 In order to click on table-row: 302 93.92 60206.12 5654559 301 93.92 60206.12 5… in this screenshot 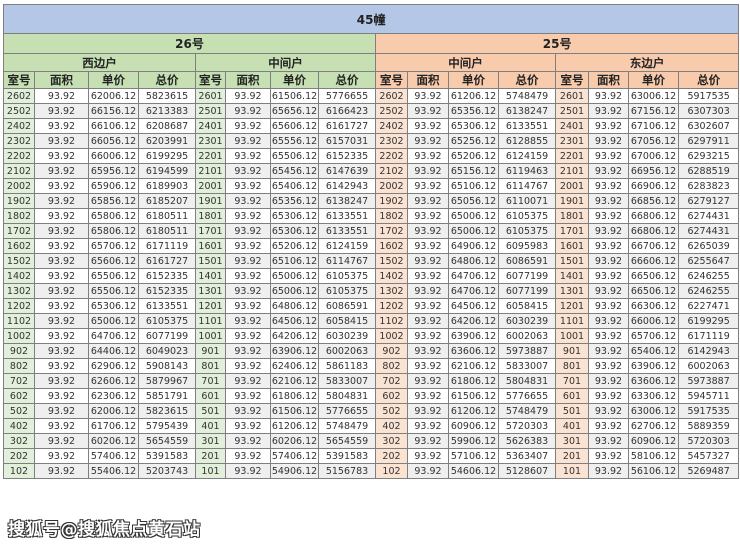, I will do `click(371, 441)`.